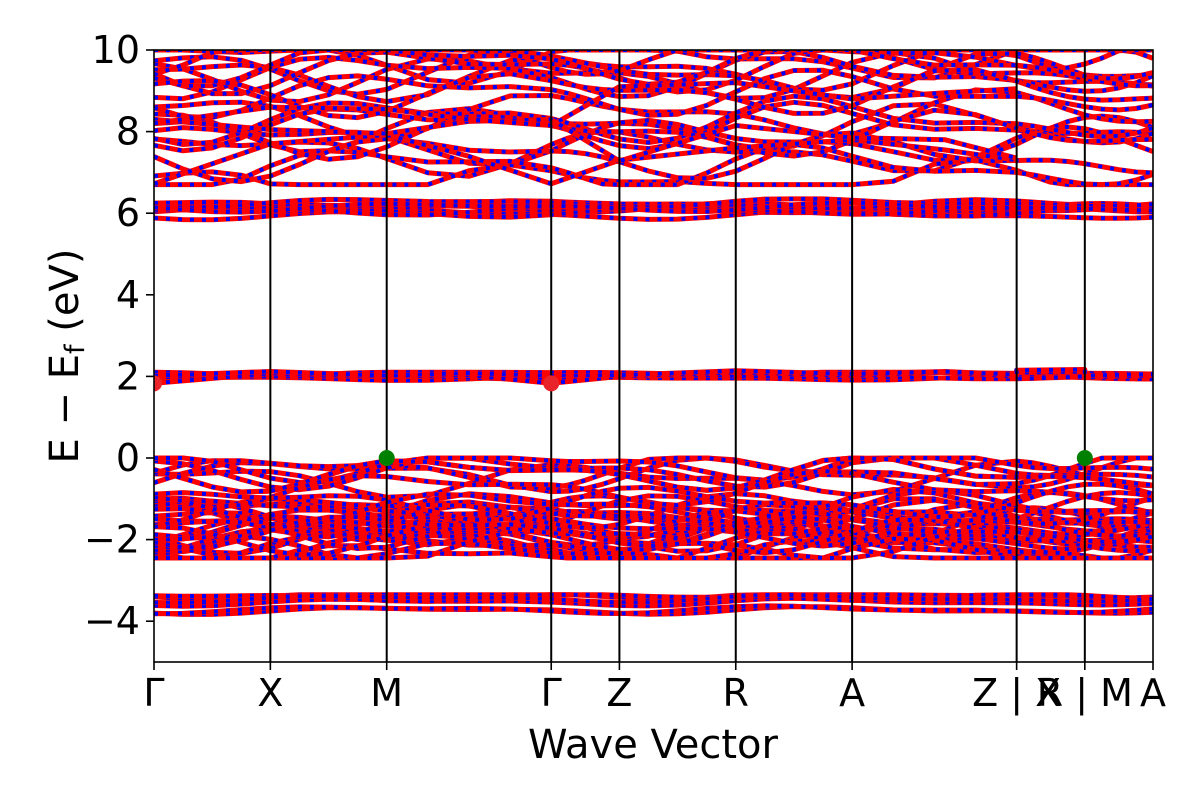 This screenshot has height=800, width=1200. Describe the element at coordinates (128, 295) in the screenshot. I see `y-tick-label: 4` at that location.